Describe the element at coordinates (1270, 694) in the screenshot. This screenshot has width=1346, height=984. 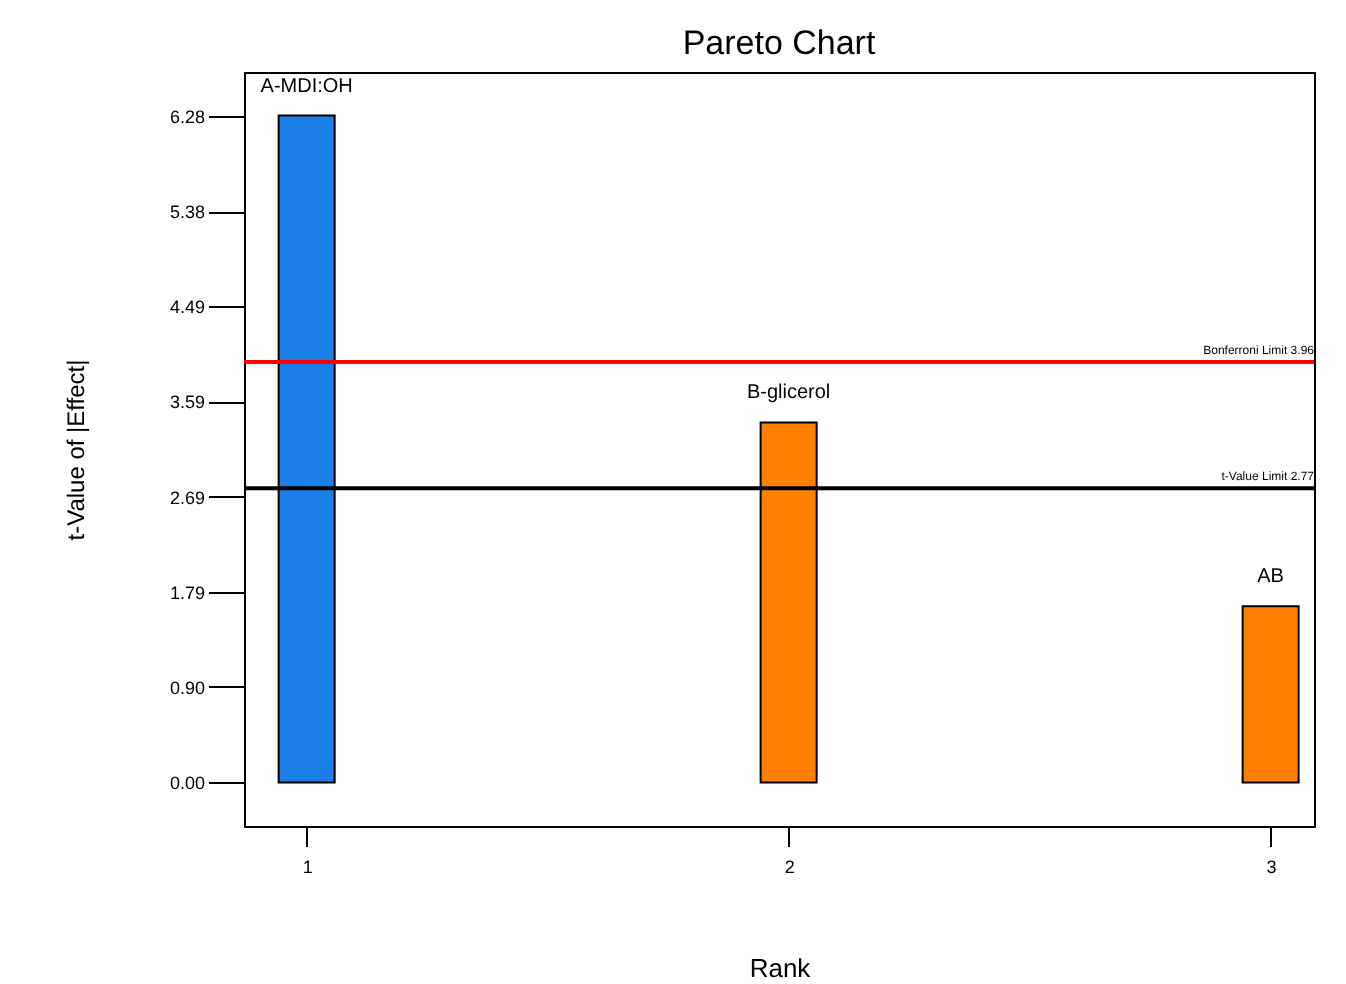
I see `bar` at that location.